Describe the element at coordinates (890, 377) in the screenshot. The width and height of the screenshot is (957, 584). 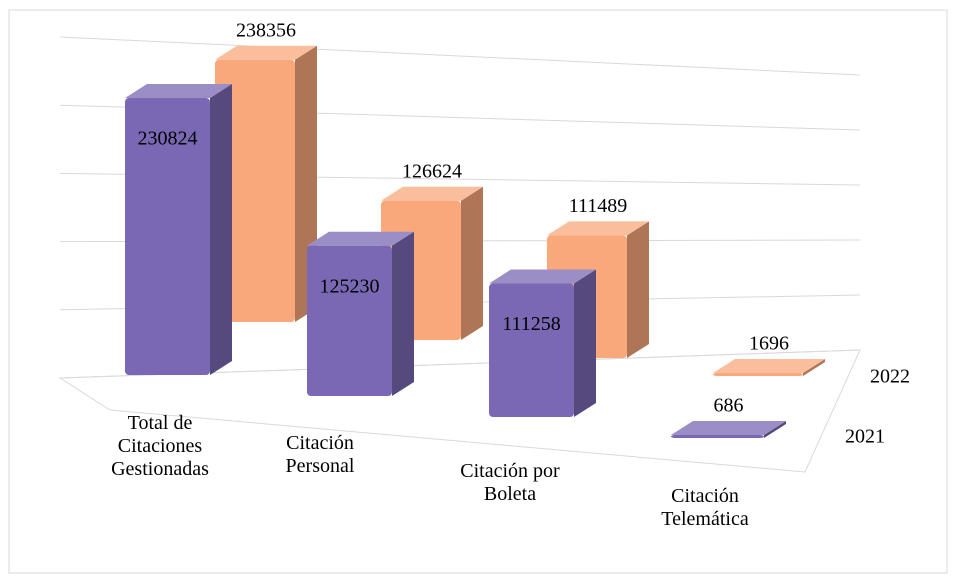
I see `series-label: 2022` at that location.